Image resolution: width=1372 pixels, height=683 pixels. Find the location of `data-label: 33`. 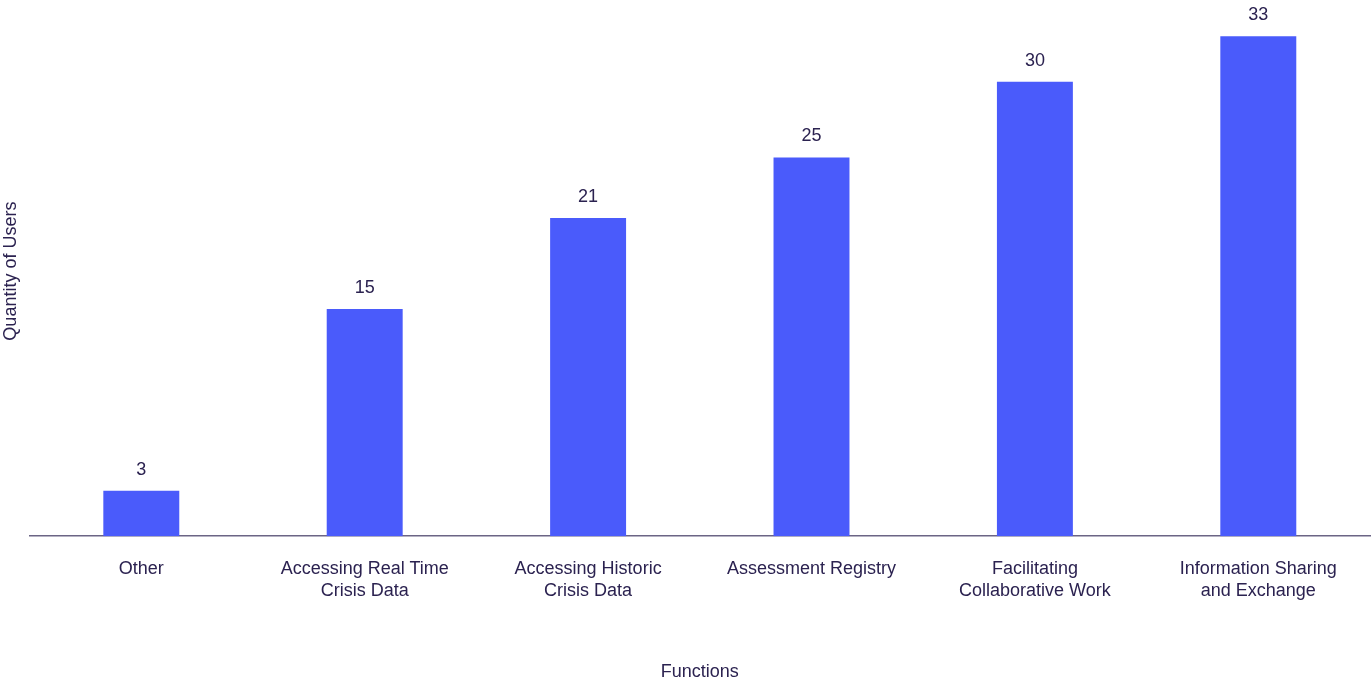

data-label: 33 is located at coordinates (1258, 14).